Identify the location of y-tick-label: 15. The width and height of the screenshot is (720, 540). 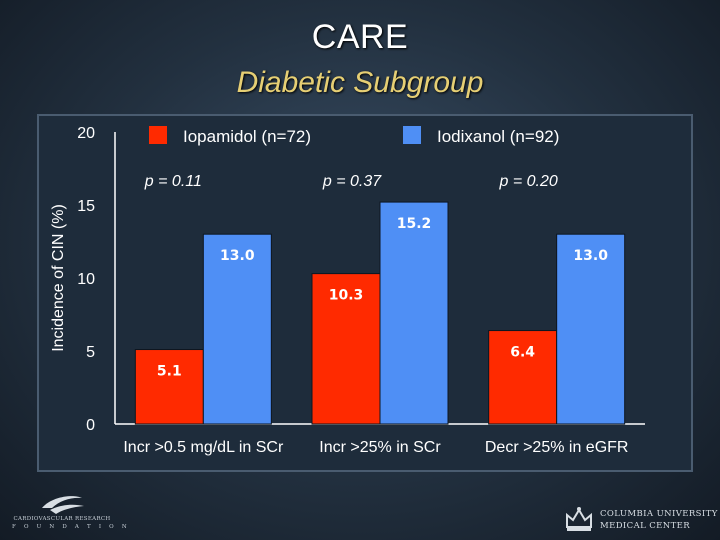
(86, 206).